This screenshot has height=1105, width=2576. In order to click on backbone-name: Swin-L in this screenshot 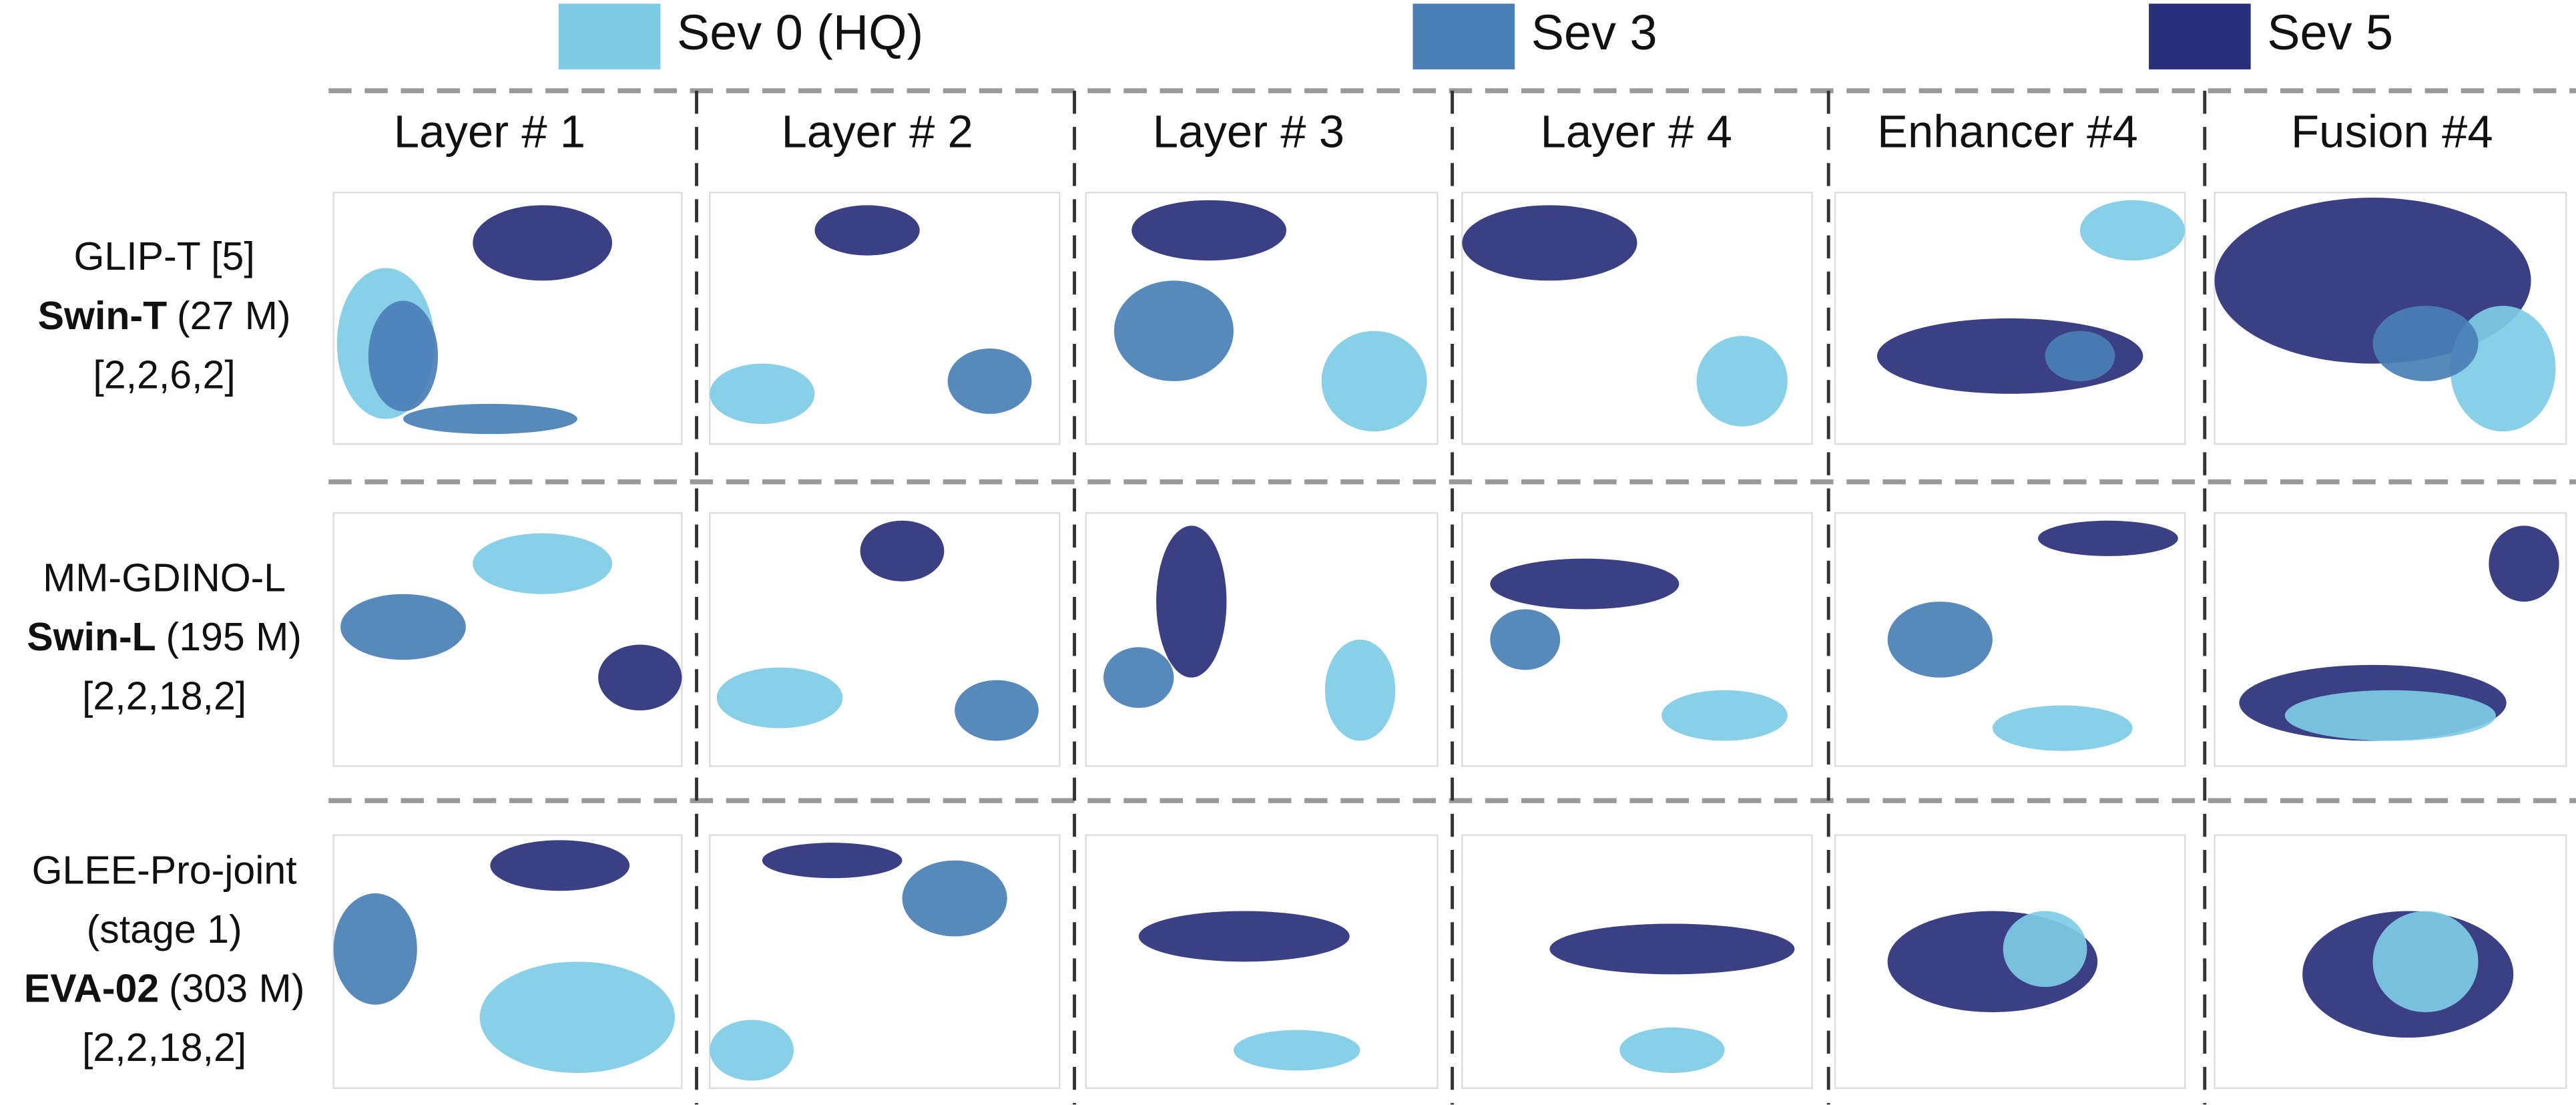, I will do `click(91, 637)`.